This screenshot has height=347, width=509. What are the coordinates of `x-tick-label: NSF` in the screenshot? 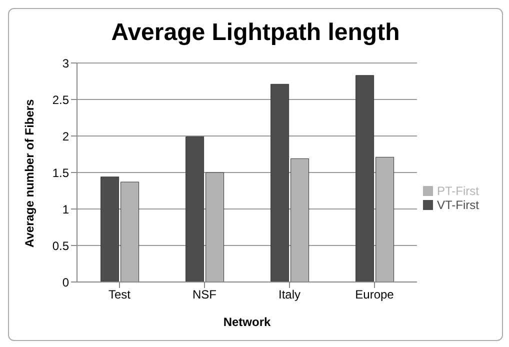 It's located at (204, 295).